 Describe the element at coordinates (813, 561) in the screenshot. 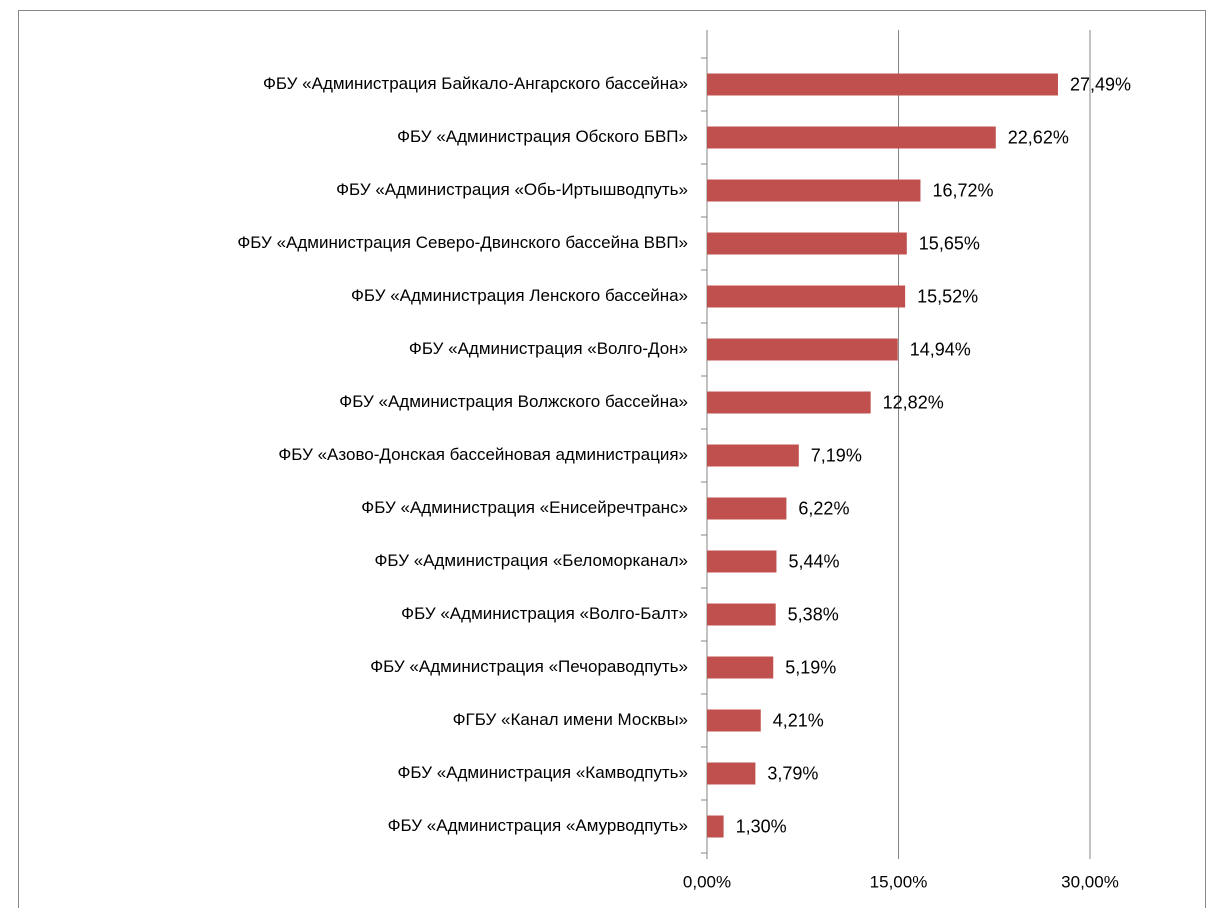

I see `value-label: 5,44%` at that location.